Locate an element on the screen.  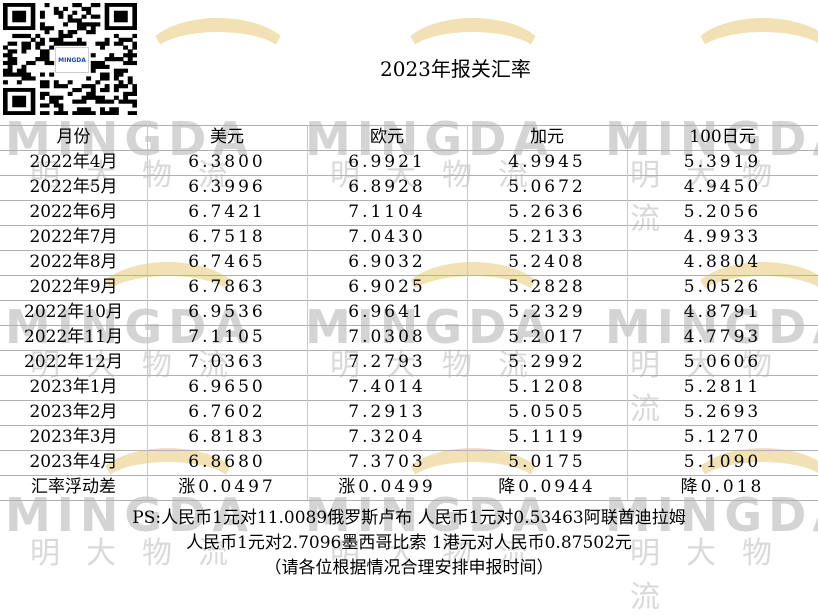
watermark-arc is located at coordinates (754, 55).